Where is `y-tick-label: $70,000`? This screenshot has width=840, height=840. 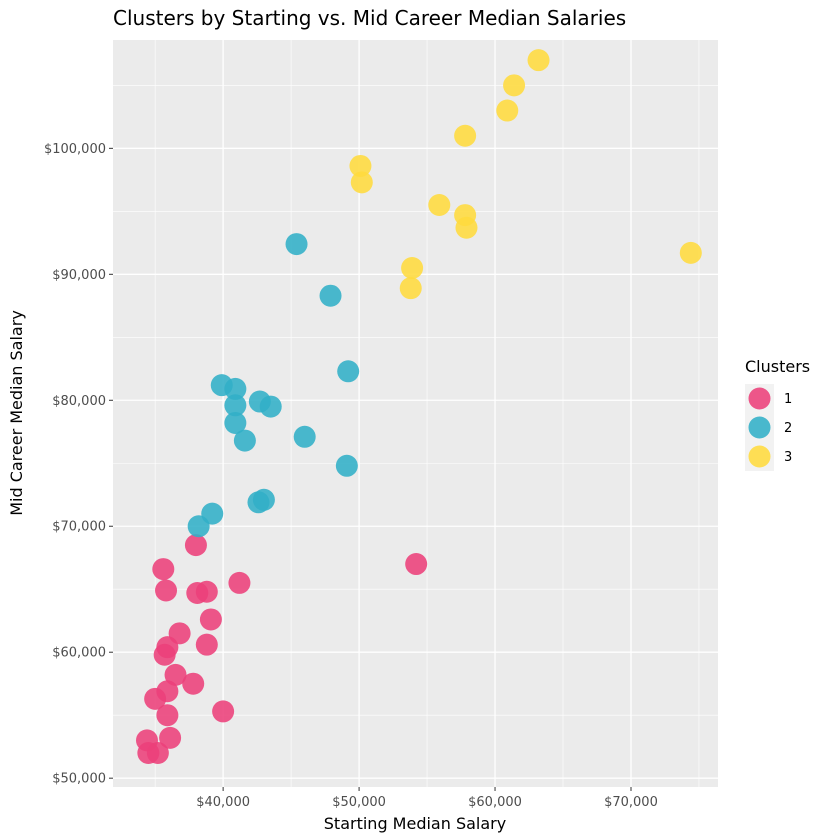
y-tick-label: $70,000 is located at coordinates (79, 527).